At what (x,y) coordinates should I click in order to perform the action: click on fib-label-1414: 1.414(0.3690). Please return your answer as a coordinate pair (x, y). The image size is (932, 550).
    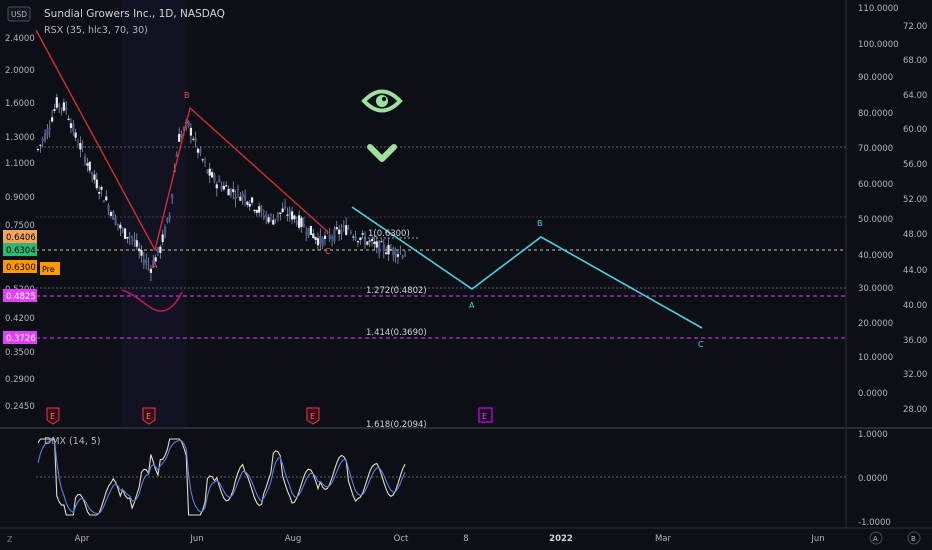
    Looking at the image, I should click on (396, 333).